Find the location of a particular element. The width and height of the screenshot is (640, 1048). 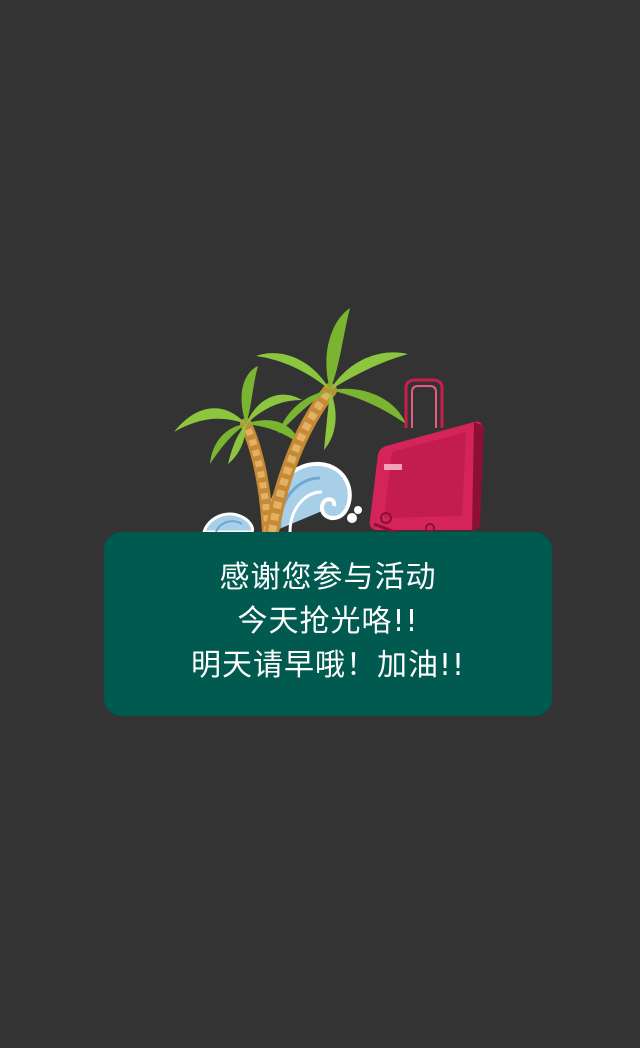

sold-out-message: 今天抢光咯!! is located at coordinates (328, 621).